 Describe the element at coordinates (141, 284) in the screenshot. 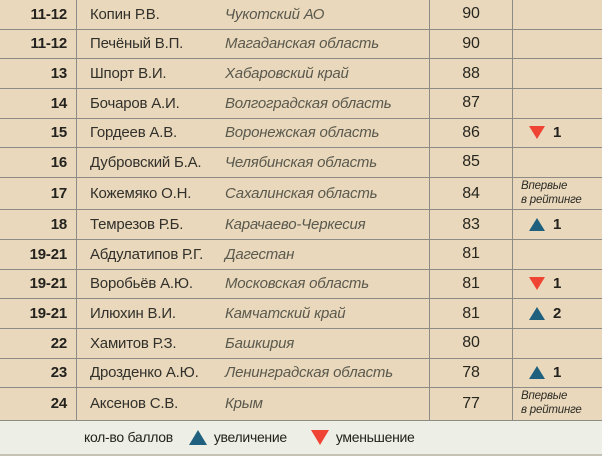

I see `name-cell: Воробьёв А.Ю.` at that location.